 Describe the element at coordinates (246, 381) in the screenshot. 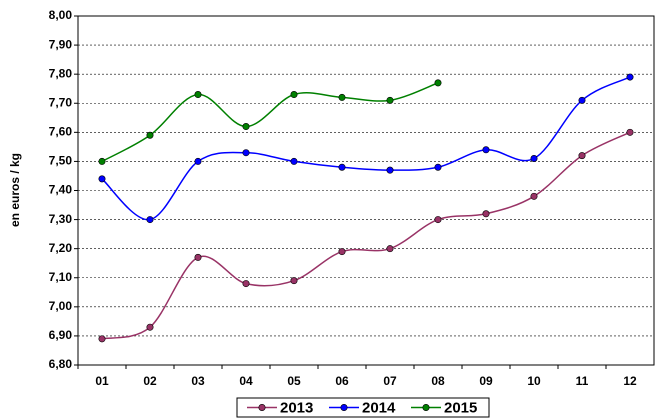

I see `x-tick-label: 04` at that location.